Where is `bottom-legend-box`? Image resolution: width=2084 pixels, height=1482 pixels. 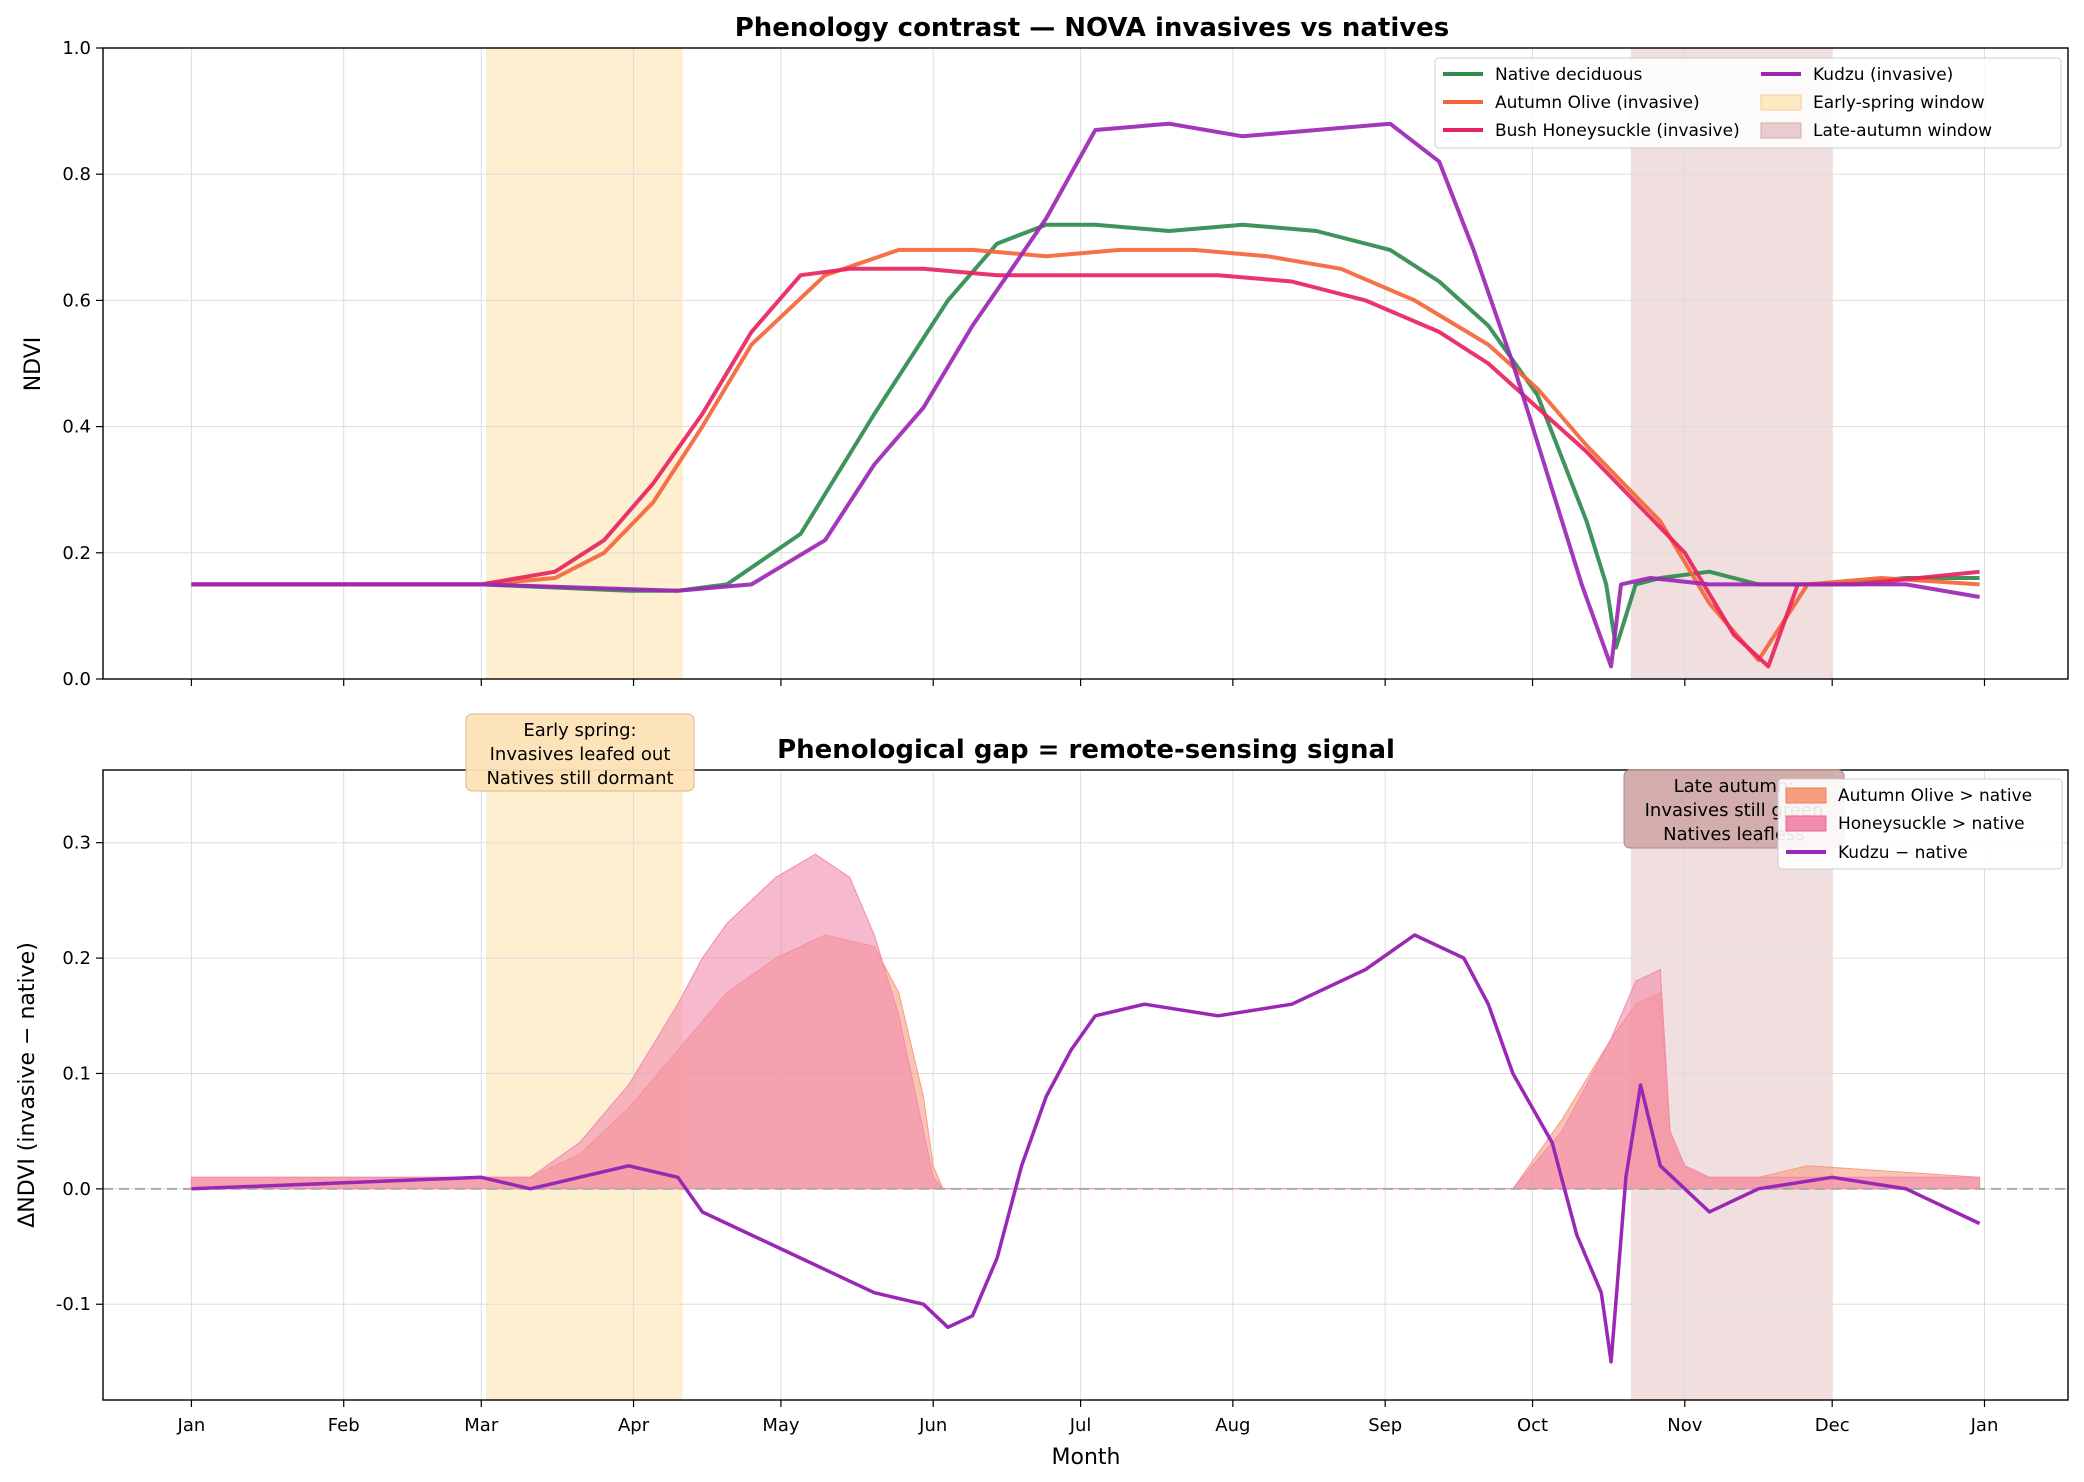
bottom-legend-box is located at coordinates (1920, 824).